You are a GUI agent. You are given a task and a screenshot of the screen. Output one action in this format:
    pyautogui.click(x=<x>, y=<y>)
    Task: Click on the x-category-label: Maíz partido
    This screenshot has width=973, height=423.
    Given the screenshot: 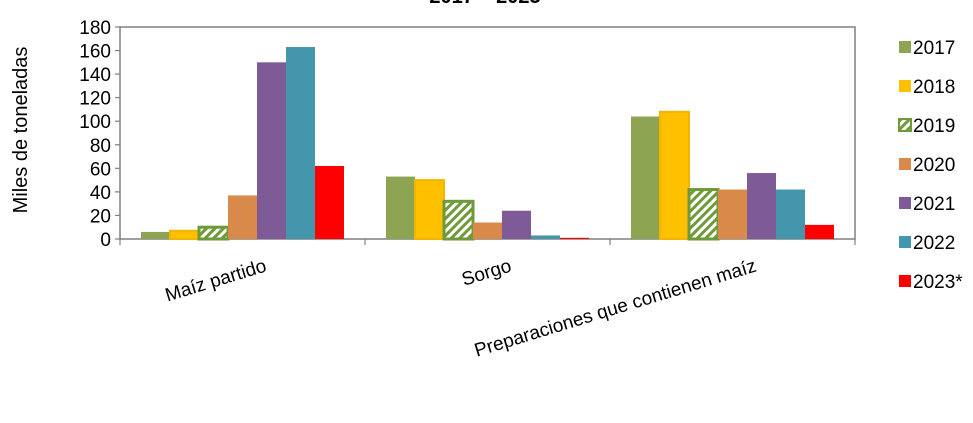 What is the action you would take?
    pyautogui.click(x=216, y=281)
    